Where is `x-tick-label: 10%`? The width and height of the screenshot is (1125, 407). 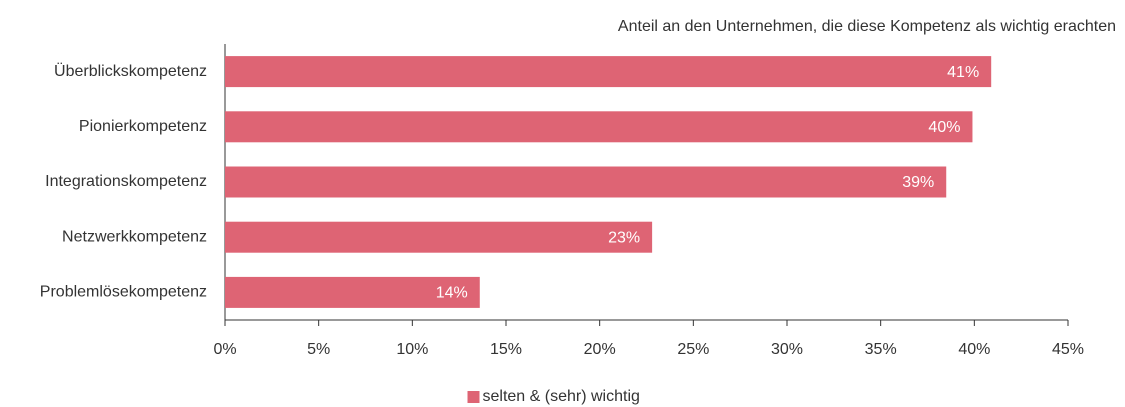
x-tick-label: 10% is located at coordinates (412, 349).